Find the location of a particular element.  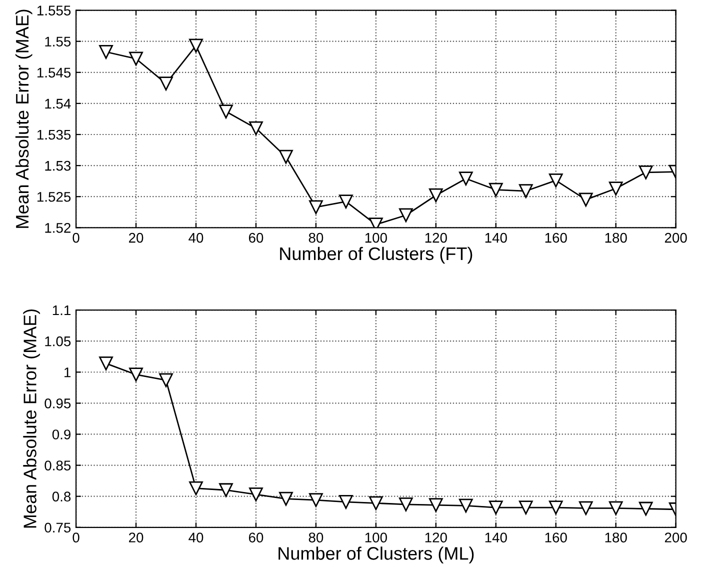

y-tick-label: 1.55 is located at coordinates (58, 41).